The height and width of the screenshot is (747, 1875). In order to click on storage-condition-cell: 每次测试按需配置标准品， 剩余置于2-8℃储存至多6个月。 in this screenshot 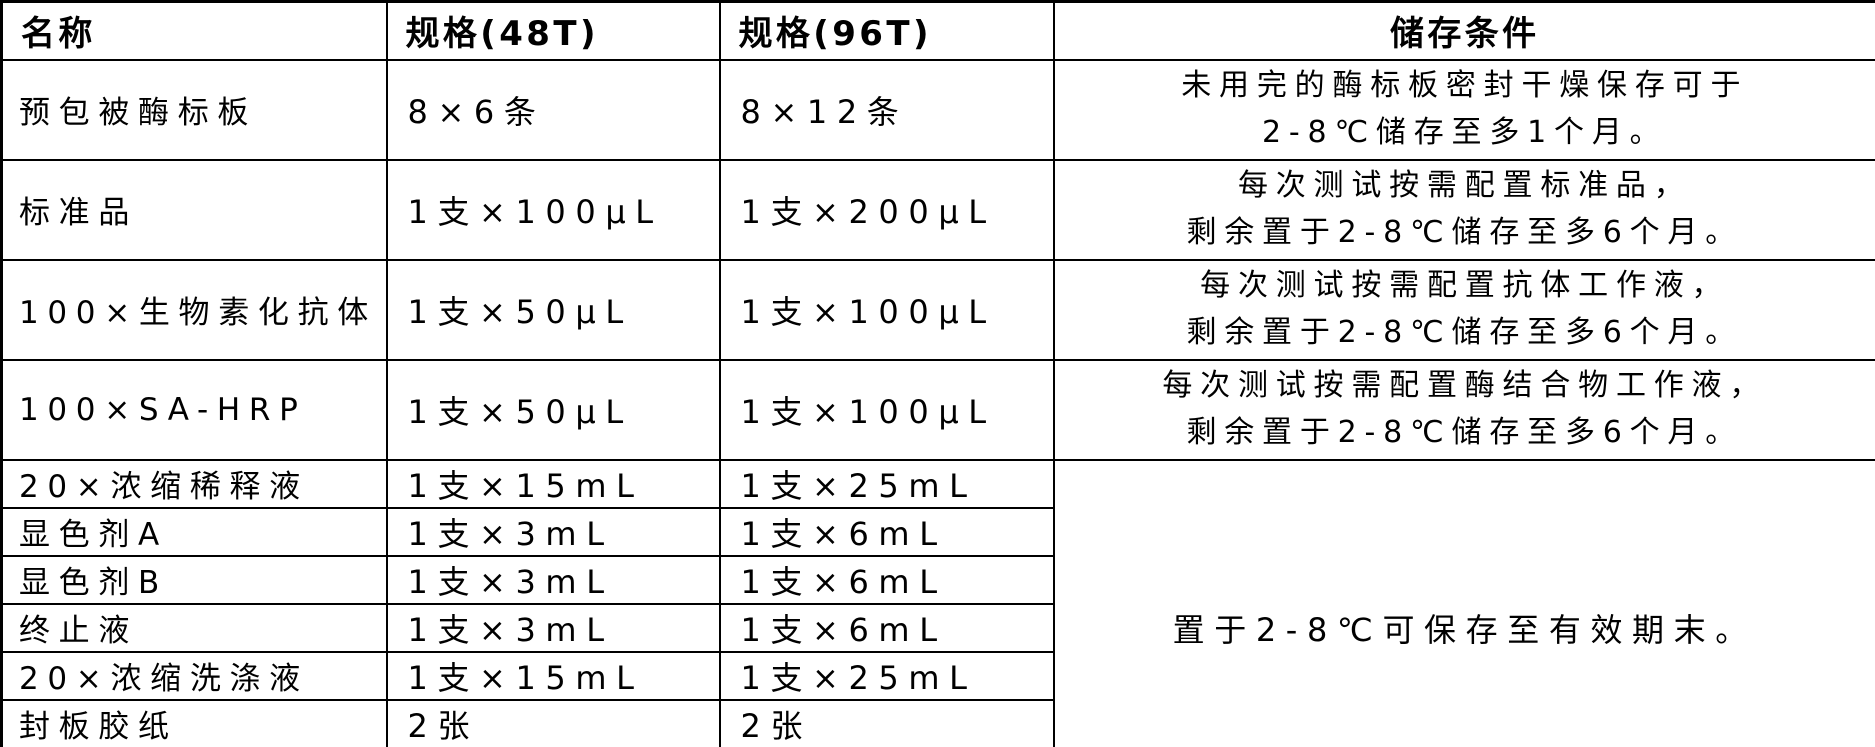, I will do `click(1463, 209)`.